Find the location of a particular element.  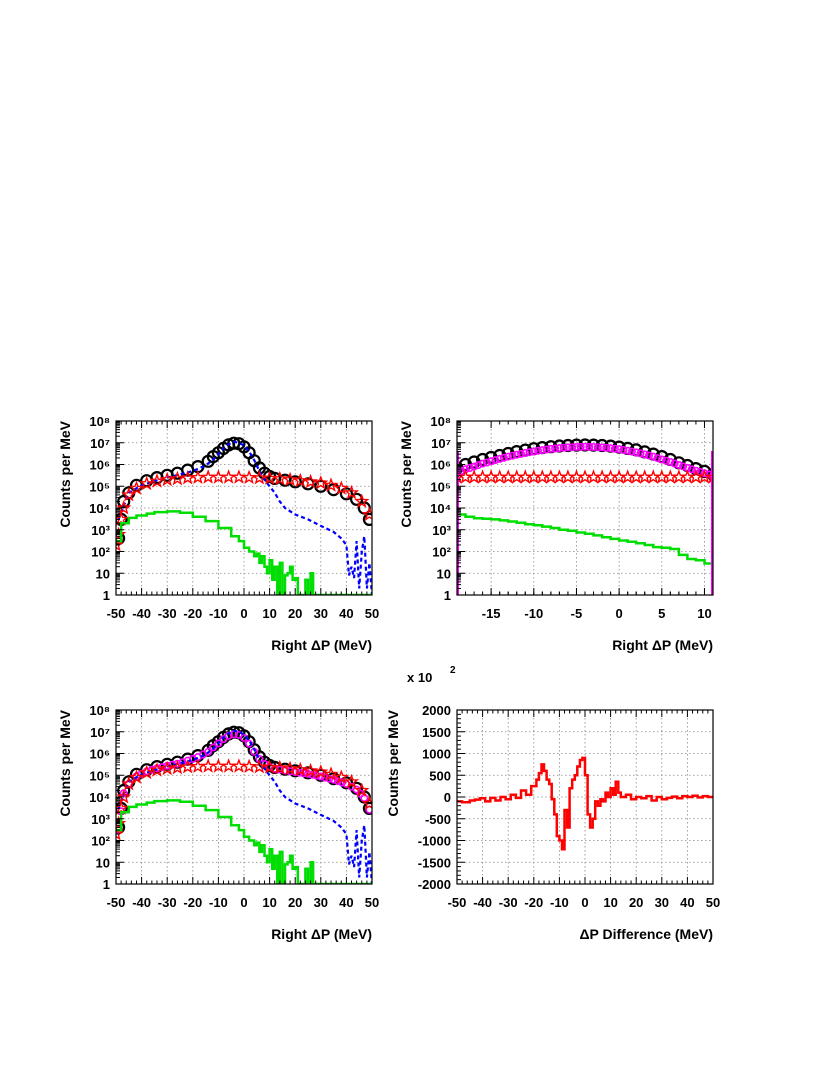

x-tick-label: 5 is located at coordinates (661, 613).